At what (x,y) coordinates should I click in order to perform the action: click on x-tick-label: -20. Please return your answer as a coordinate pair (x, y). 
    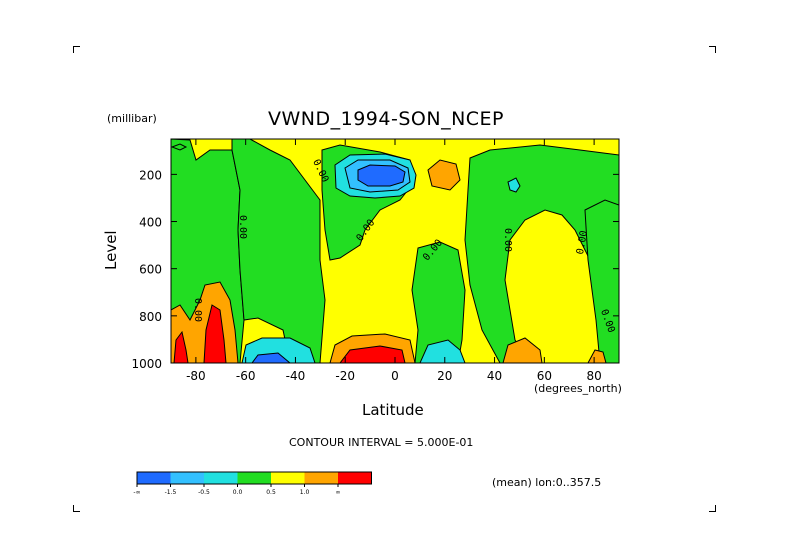
    Looking at the image, I should click on (345, 376).